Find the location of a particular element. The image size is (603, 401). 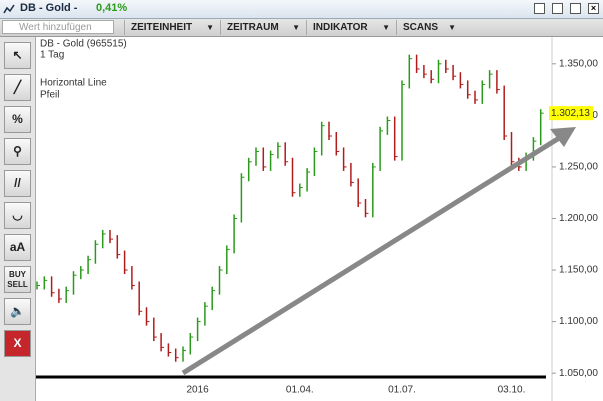

change-percent: 0,41% is located at coordinates (112, 8).